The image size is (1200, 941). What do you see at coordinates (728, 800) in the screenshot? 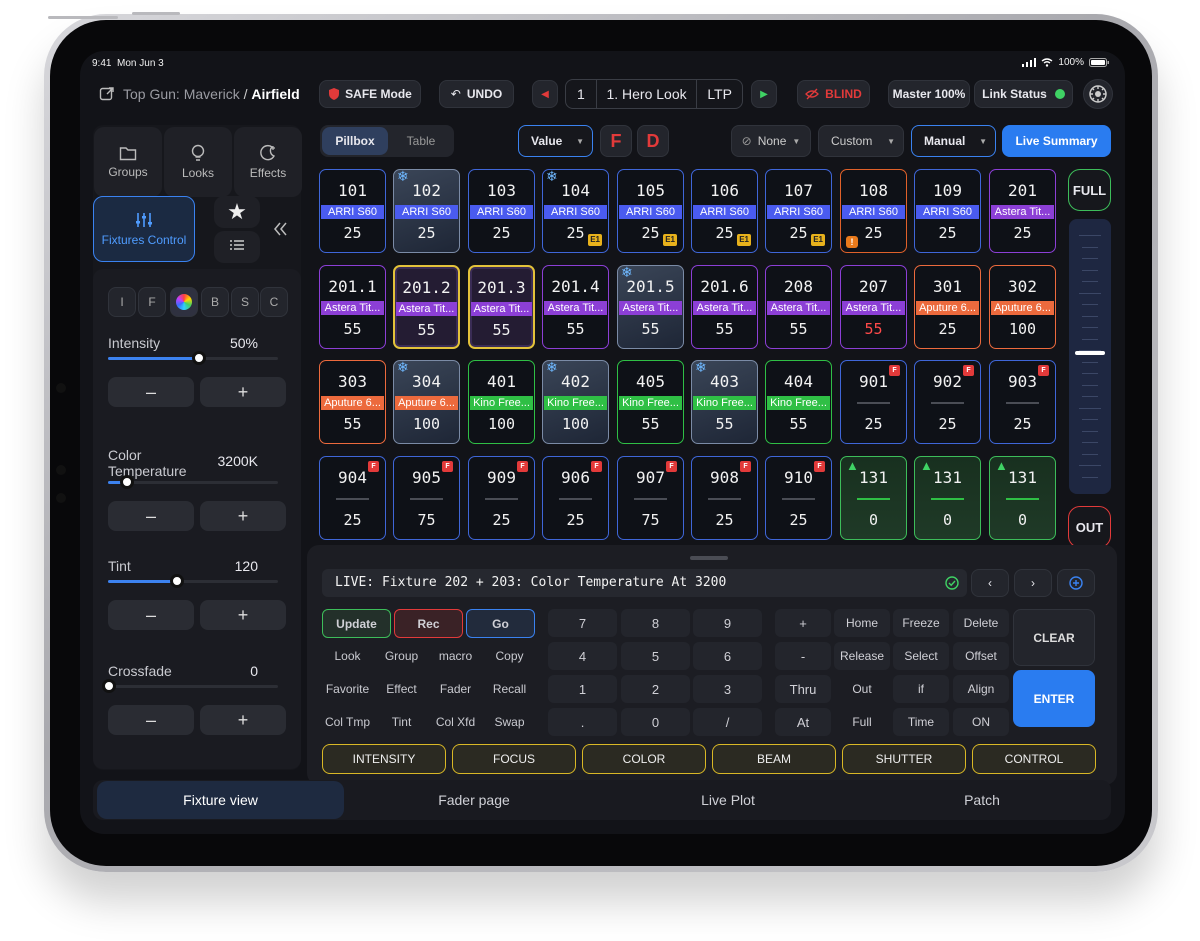
I see `tab-live-plot: Live Plot` at bounding box center [728, 800].